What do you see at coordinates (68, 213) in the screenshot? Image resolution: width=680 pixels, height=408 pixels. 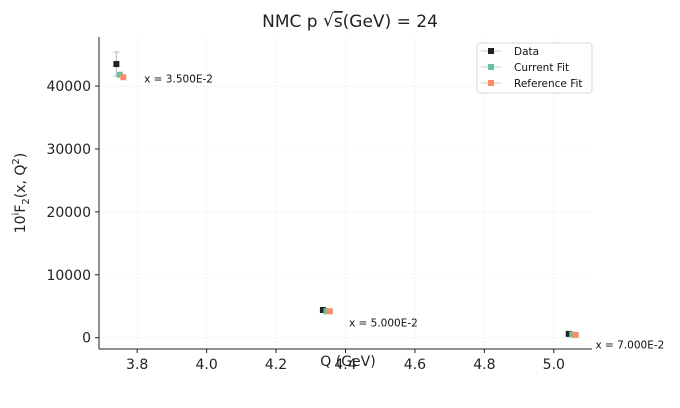 I see `y-tick-label: 20000` at bounding box center [68, 213].